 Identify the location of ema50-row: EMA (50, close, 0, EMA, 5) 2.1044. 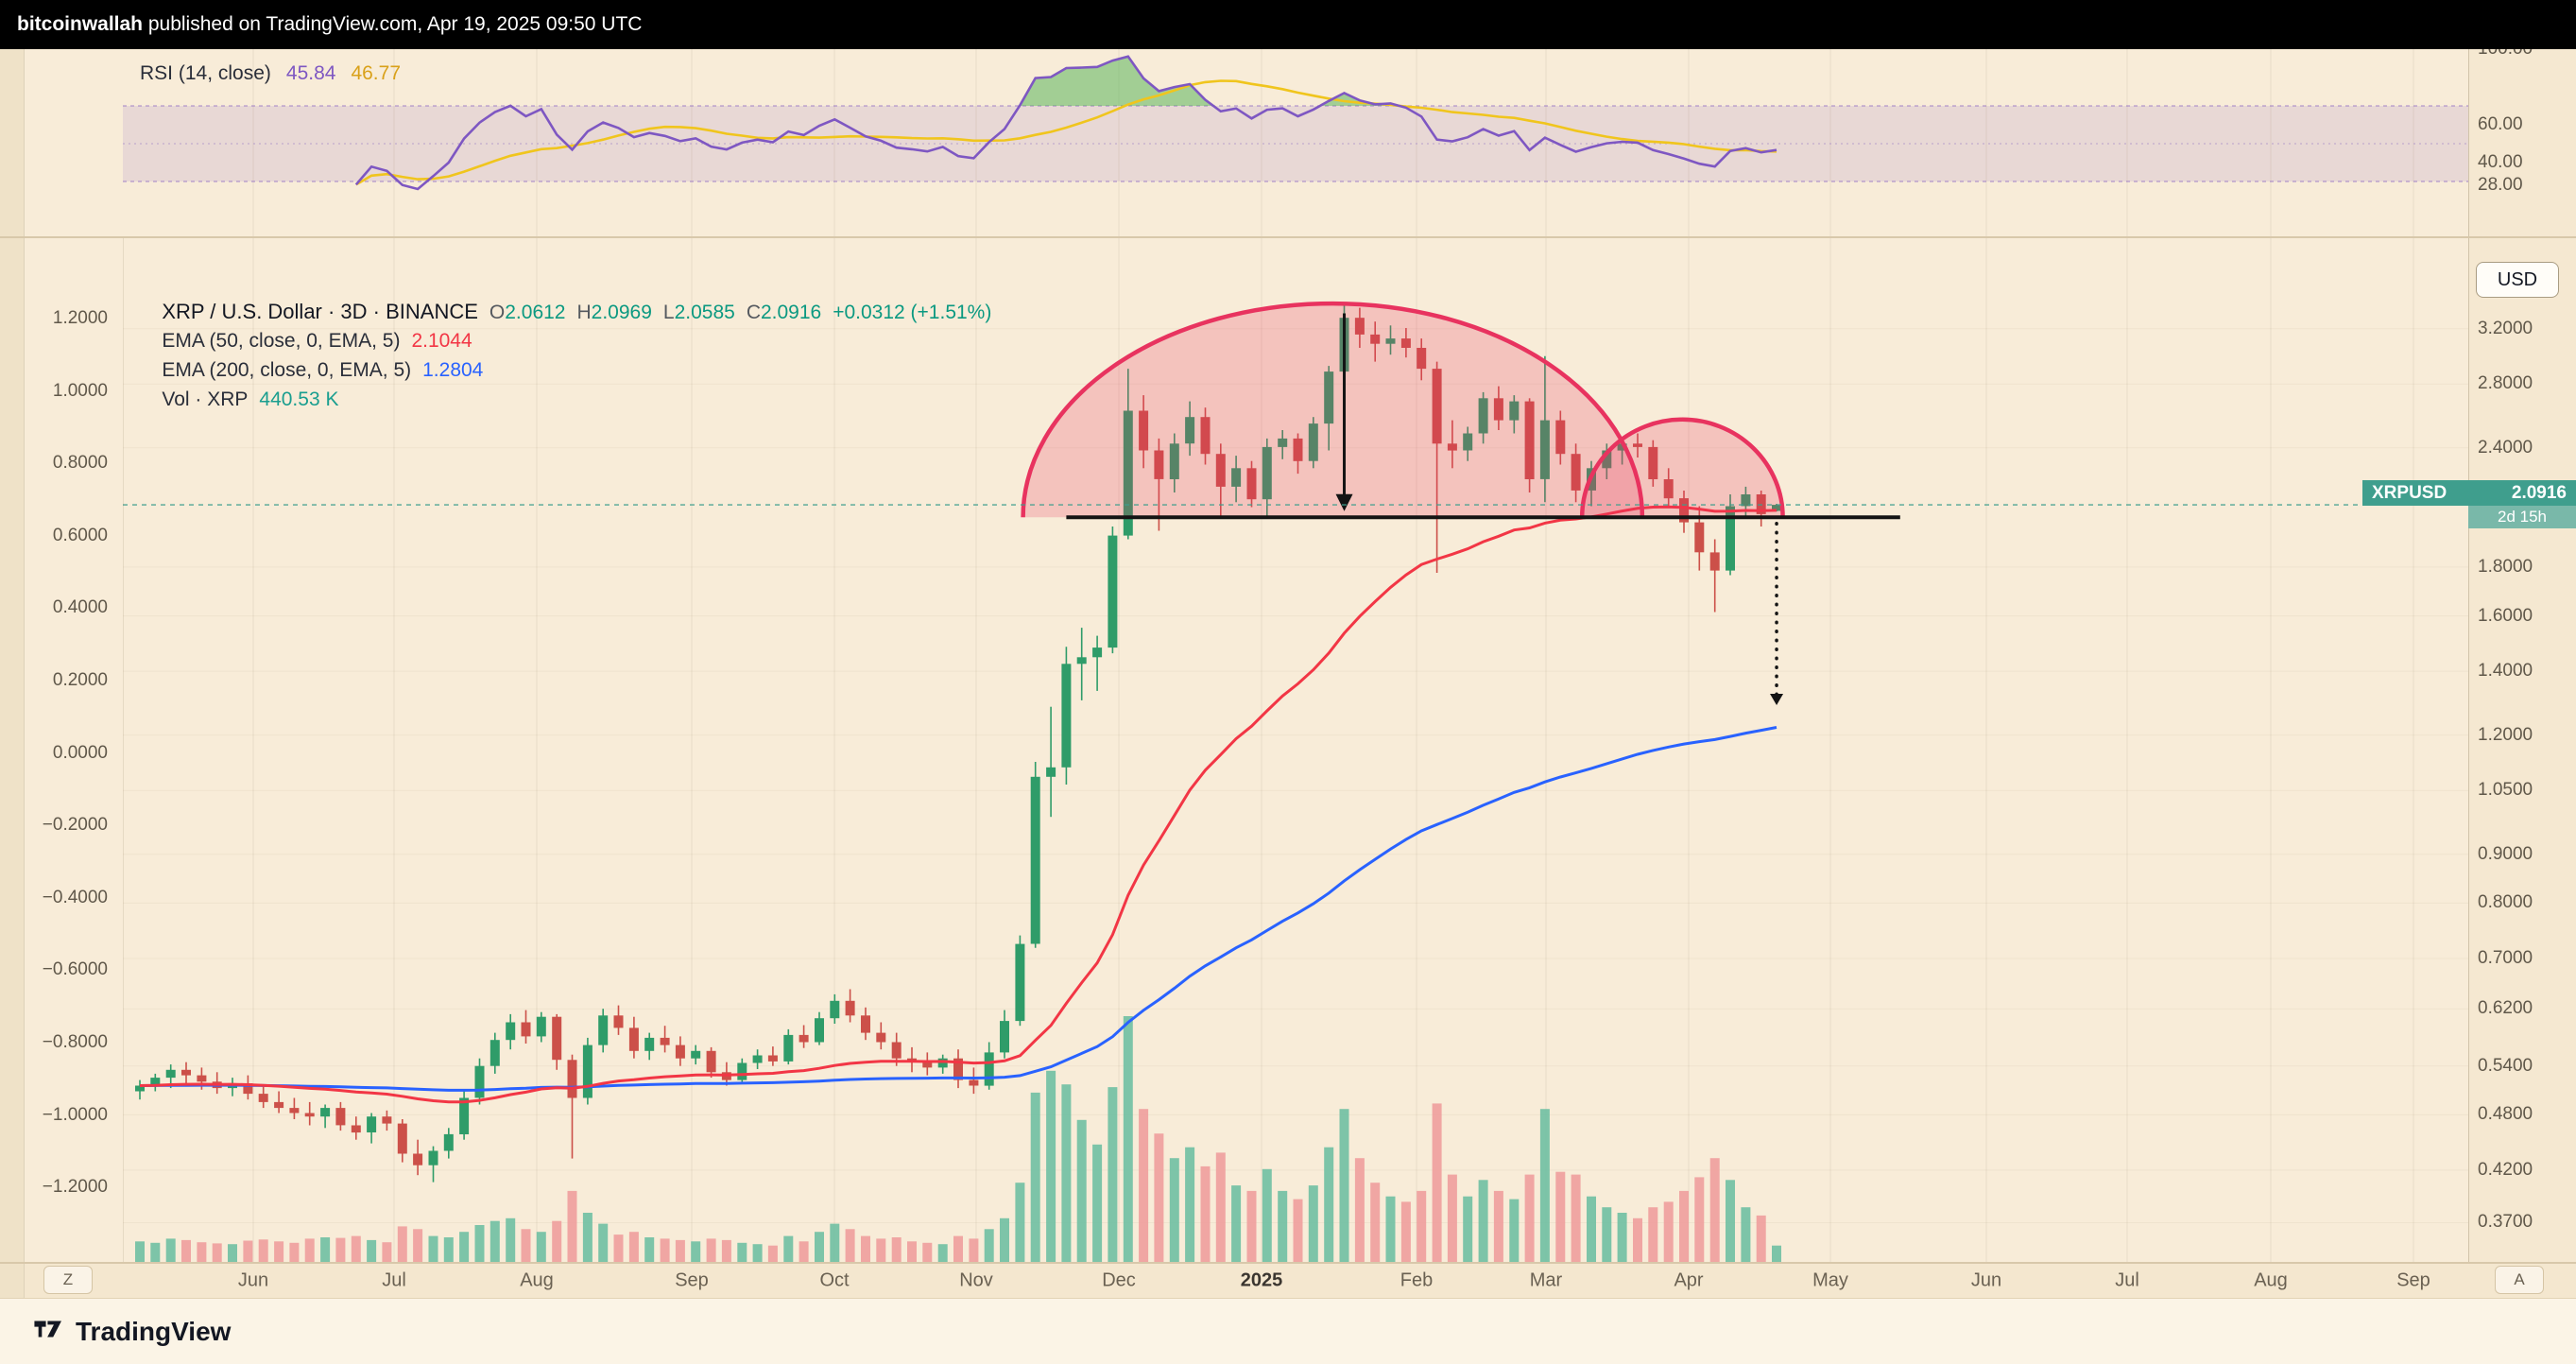
(565, 324).